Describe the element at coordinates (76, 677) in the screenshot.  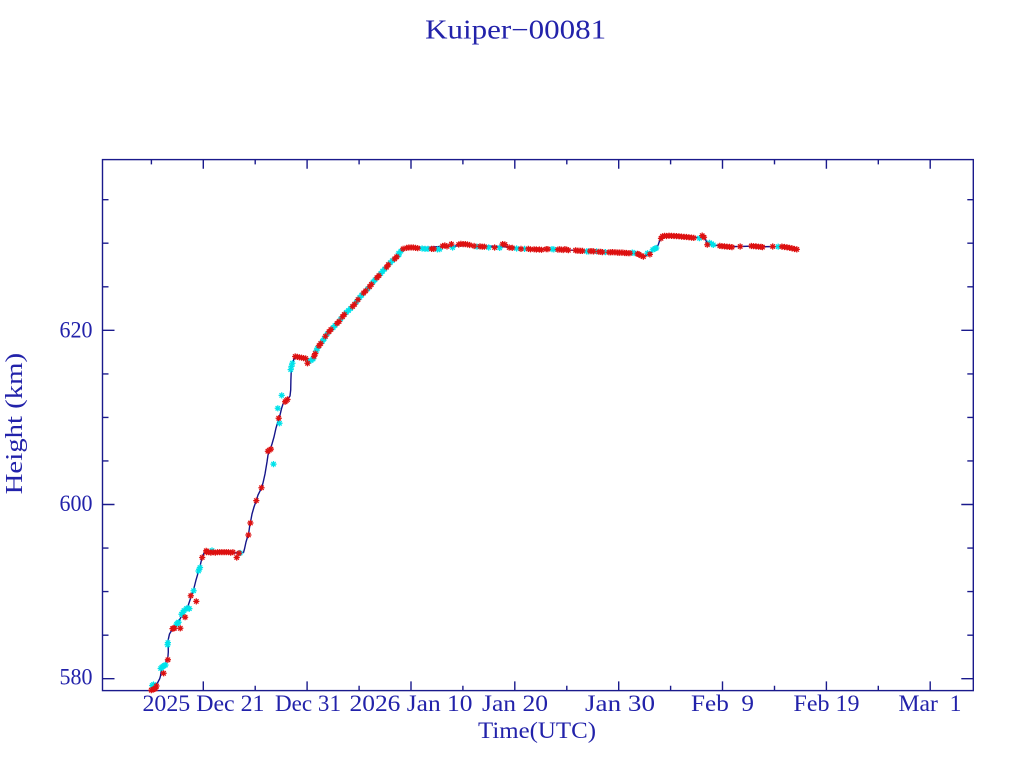
I see `svg-text: 580` at that location.